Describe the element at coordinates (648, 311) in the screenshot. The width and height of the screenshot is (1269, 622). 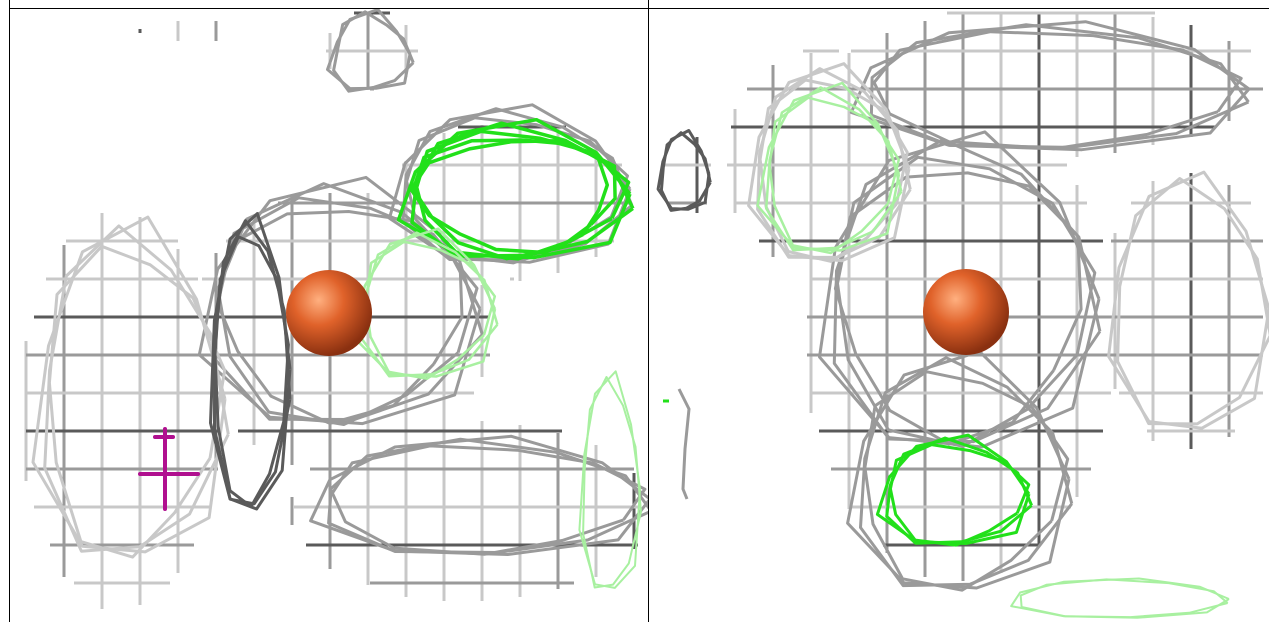
I see `panel-divider` at that location.